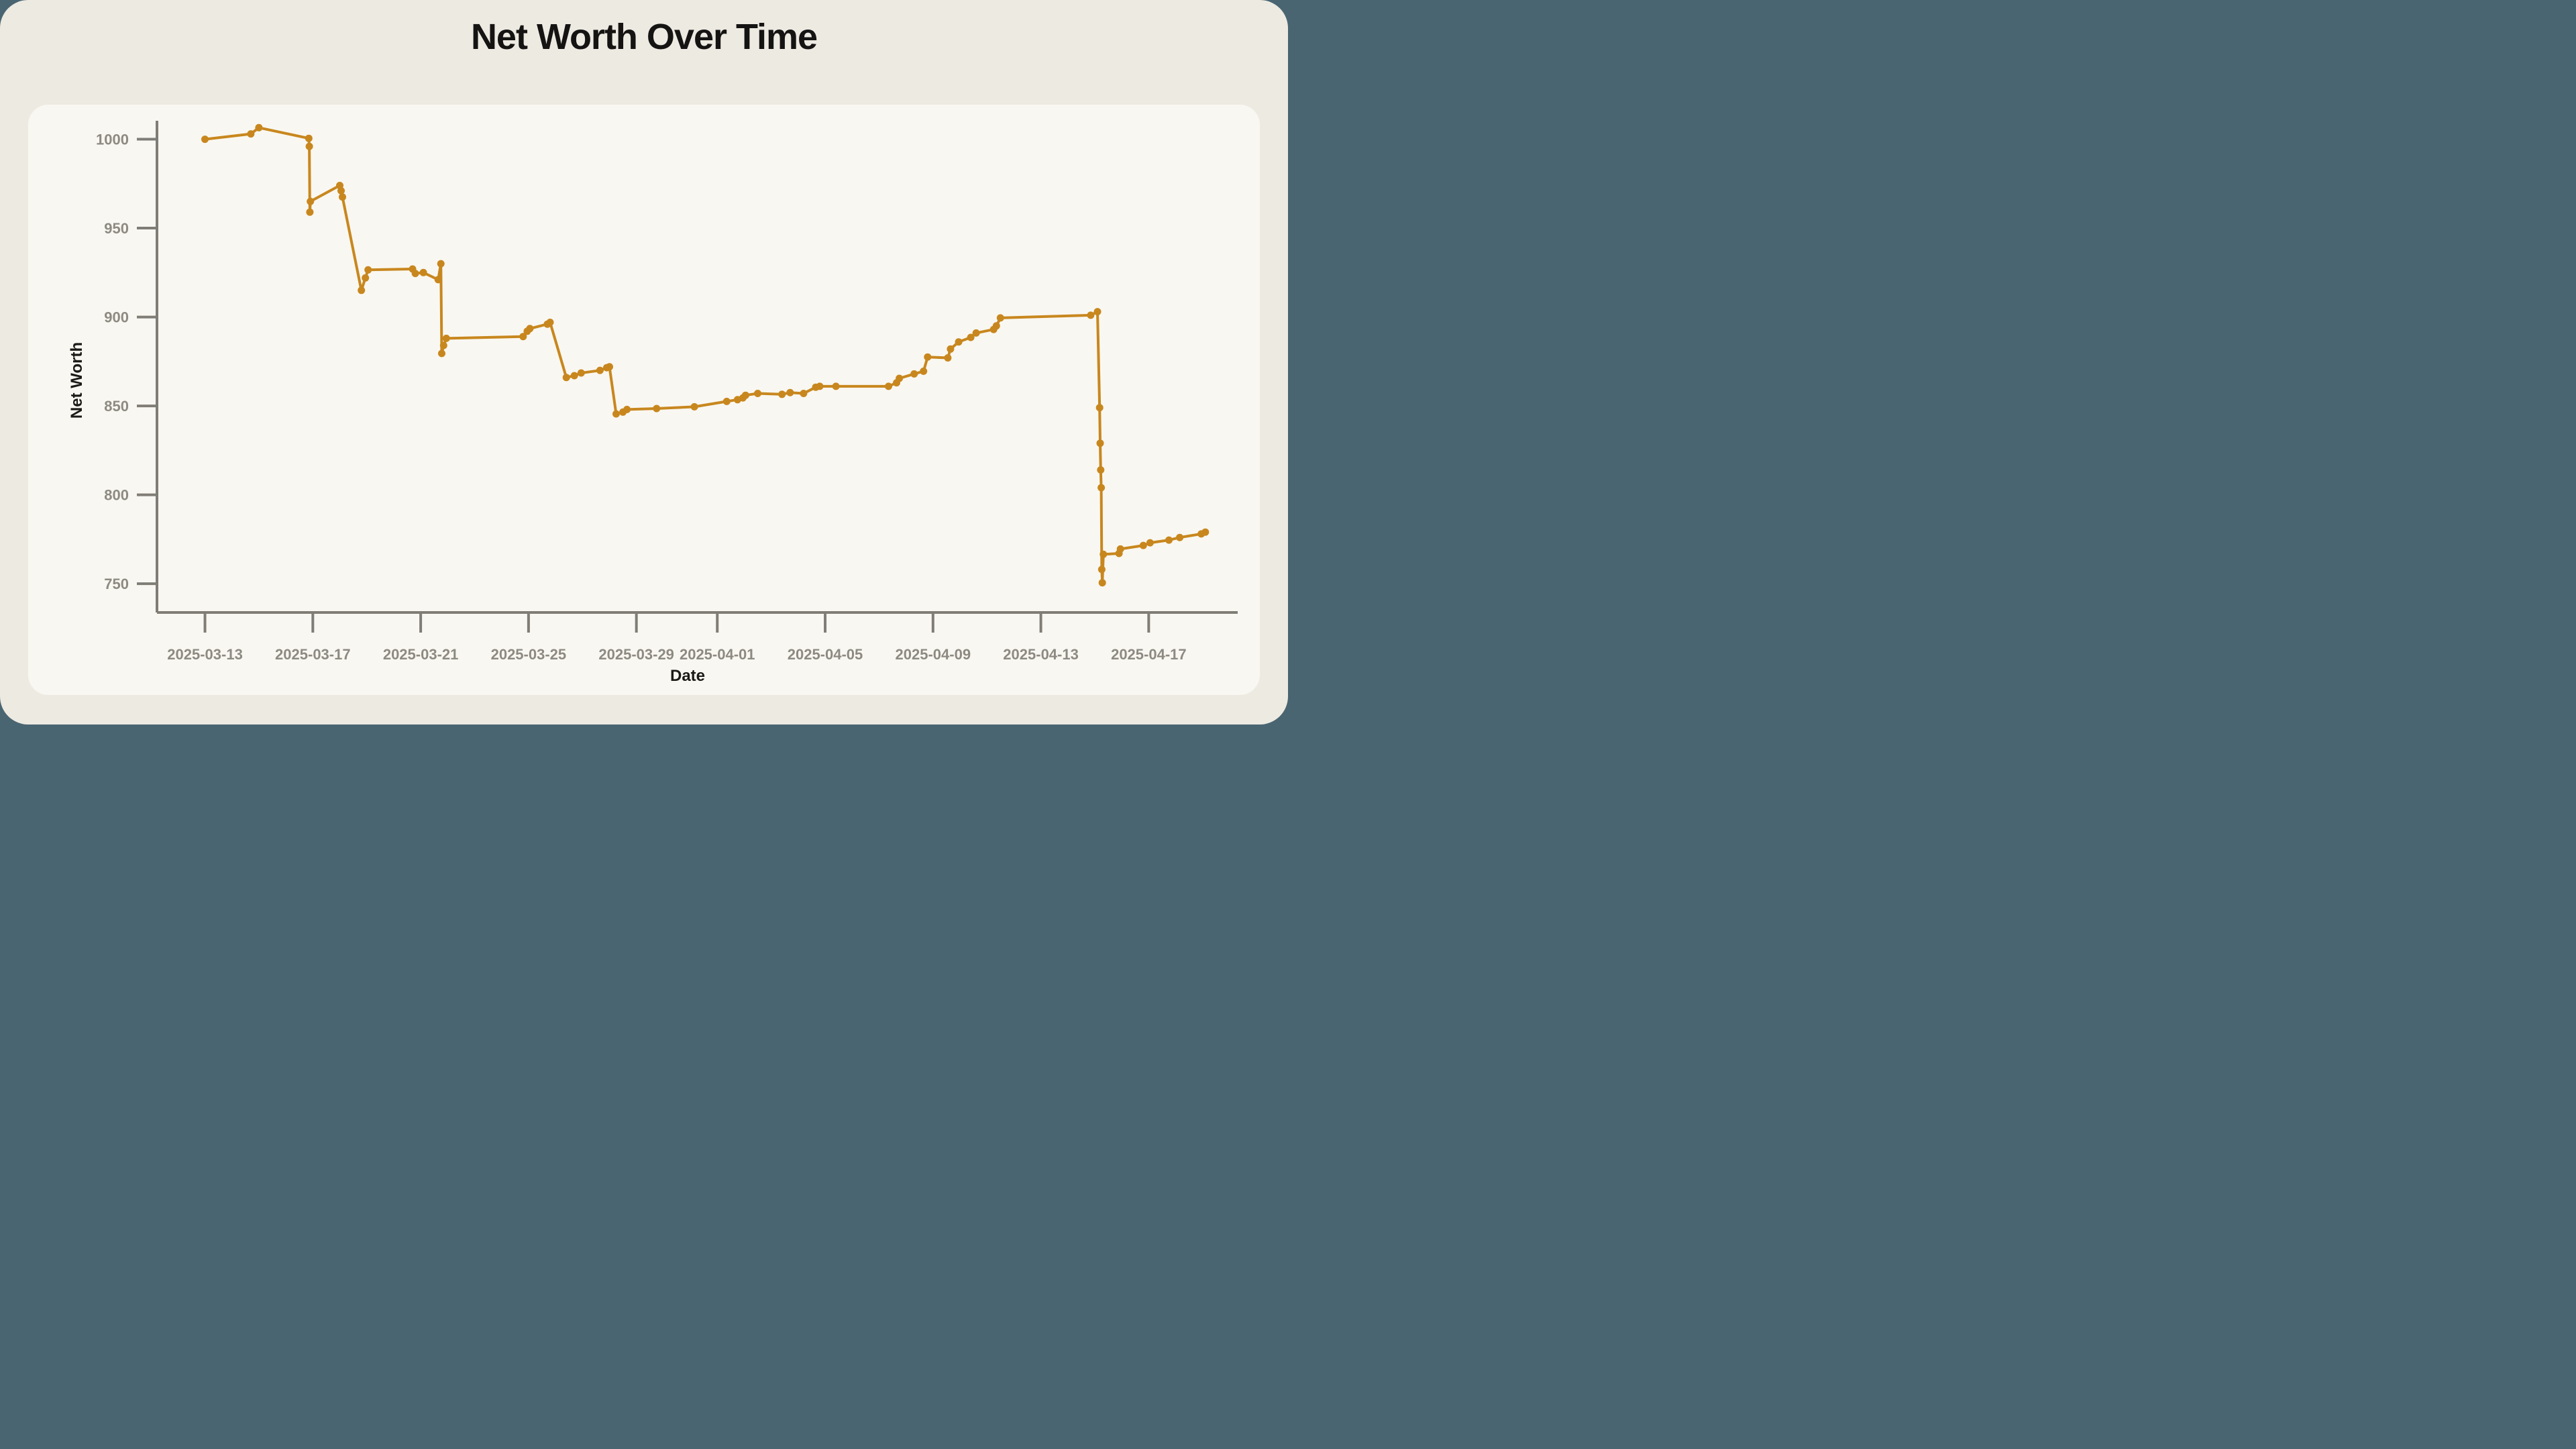  What do you see at coordinates (933, 654) in the screenshot?
I see `x-tick-label: 2025-04-09` at bounding box center [933, 654].